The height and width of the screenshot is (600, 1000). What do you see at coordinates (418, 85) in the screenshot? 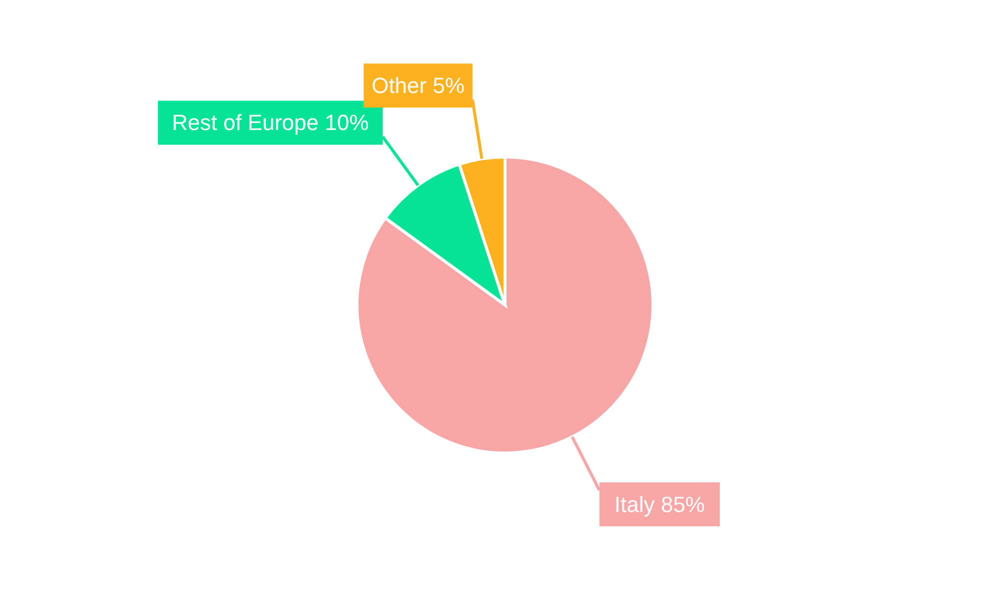
I see `slice-label: Other 5%` at bounding box center [418, 85].